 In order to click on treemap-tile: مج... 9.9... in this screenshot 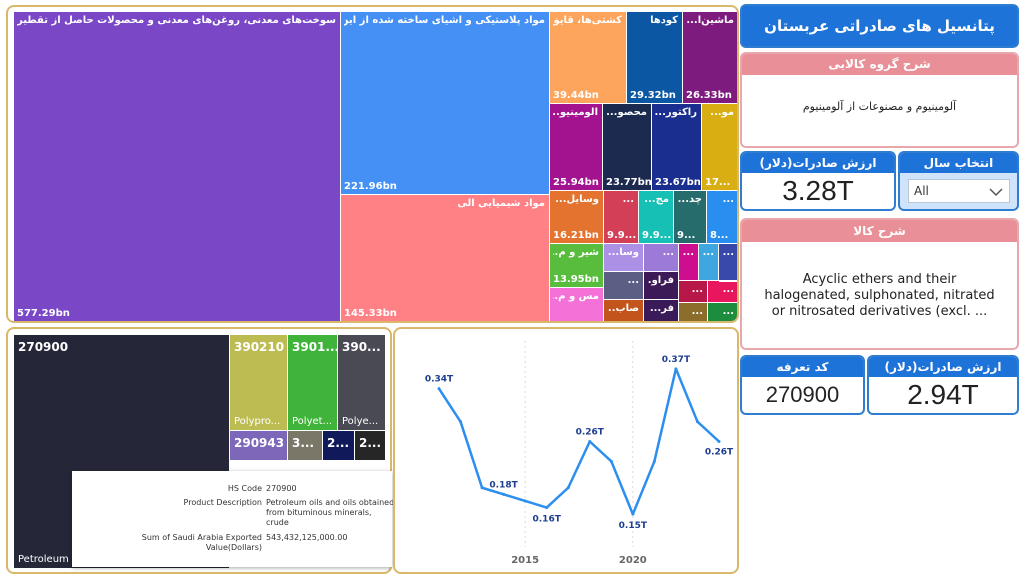, I will do `click(656, 217)`.